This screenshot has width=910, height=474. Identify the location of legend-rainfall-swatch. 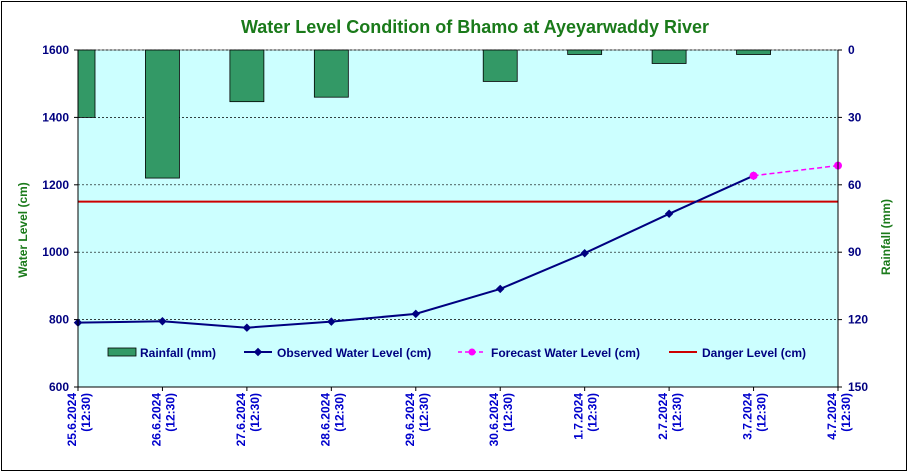
(122, 352).